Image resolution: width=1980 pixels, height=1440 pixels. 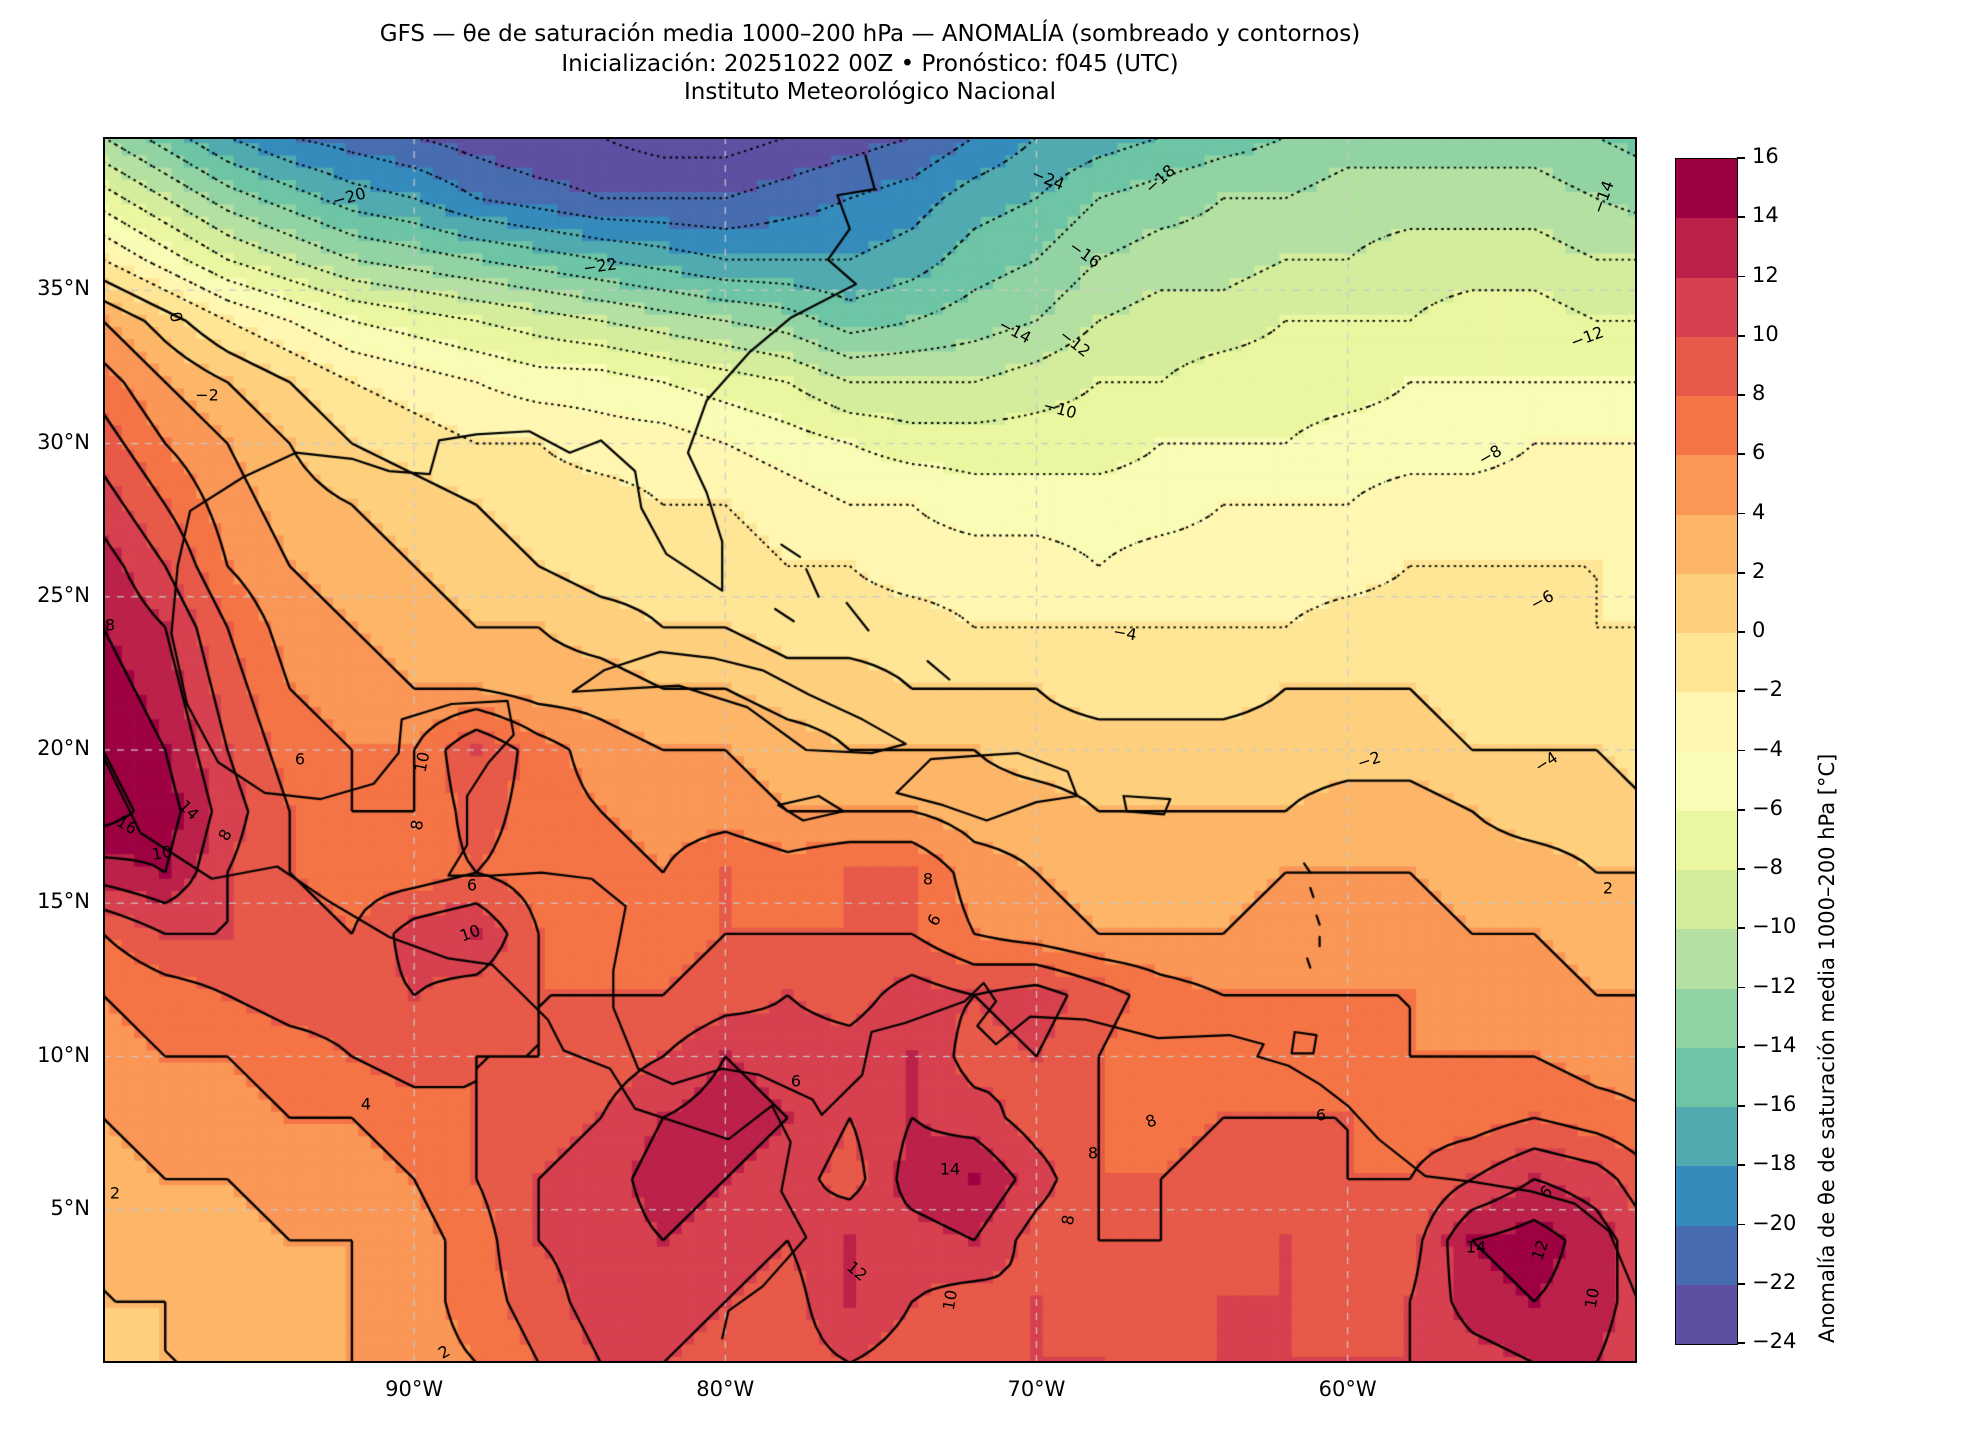 I want to click on colorbar-tick-label: 8, so click(x=1759, y=393).